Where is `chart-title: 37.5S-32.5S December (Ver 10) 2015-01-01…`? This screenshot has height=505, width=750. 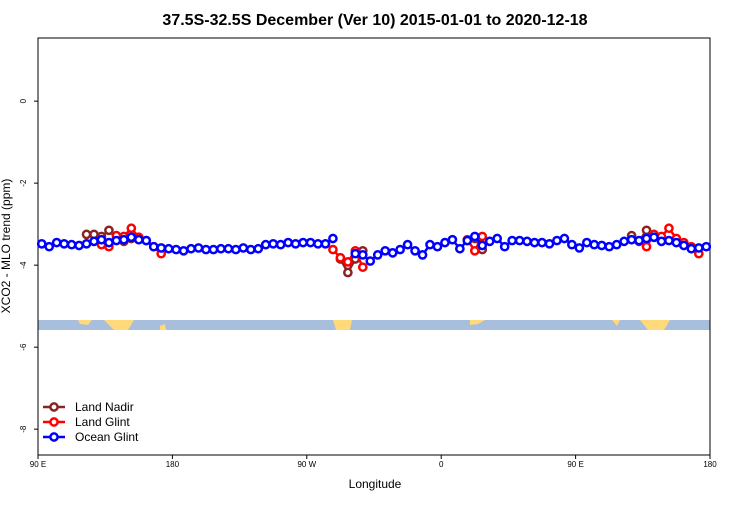 chart-title: 37.5S-32.5S December (Ver 10) 2015-01-01… is located at coordinates (374, 20).